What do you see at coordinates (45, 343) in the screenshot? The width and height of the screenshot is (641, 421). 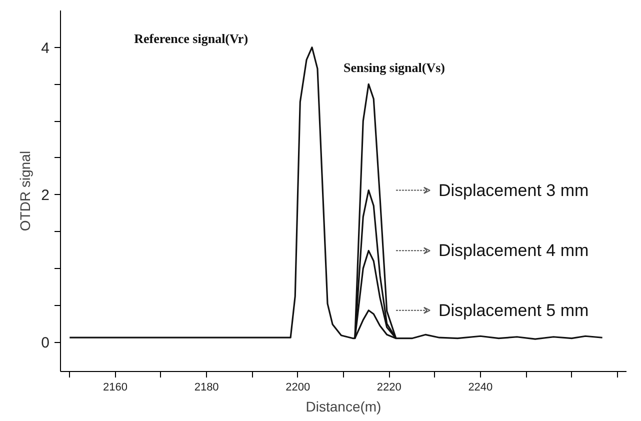 I see `y-tick-label: 0` at bounding box center [45, 343].